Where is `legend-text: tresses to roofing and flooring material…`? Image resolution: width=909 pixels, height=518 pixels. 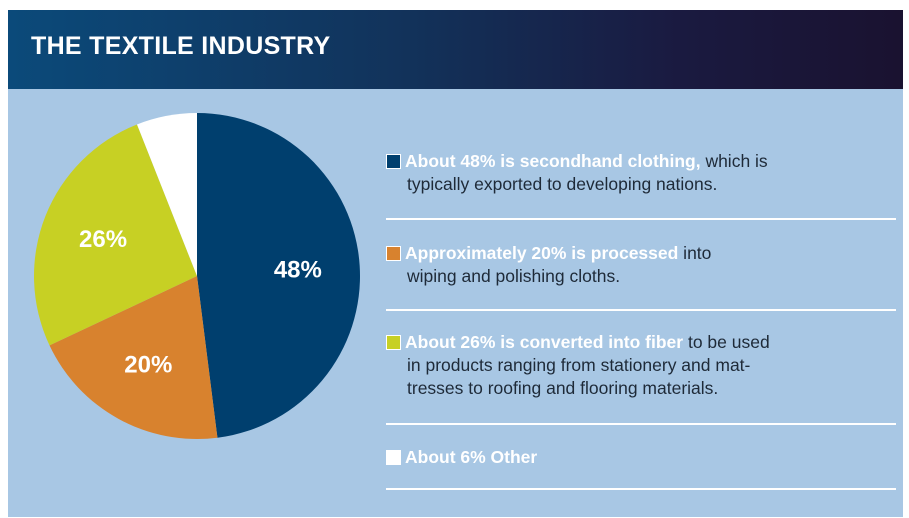 legend-text: tresses to roofing and flooring material… is located at coordinates (563, 388).